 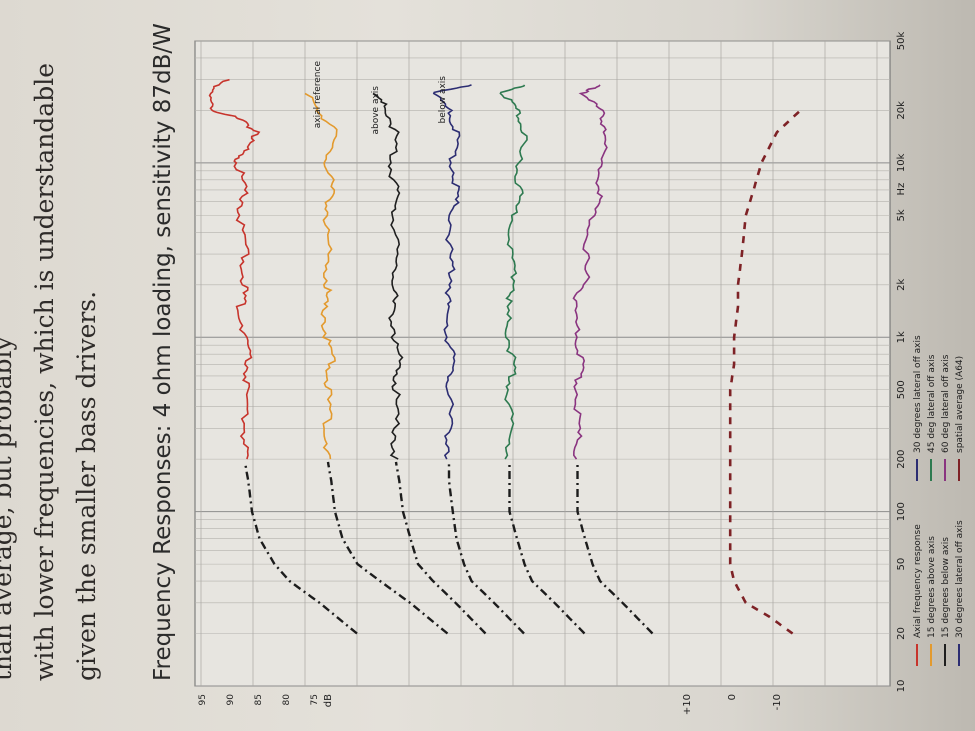 I want to click on x-tick-label: 1k, so click(x=901, y=337).